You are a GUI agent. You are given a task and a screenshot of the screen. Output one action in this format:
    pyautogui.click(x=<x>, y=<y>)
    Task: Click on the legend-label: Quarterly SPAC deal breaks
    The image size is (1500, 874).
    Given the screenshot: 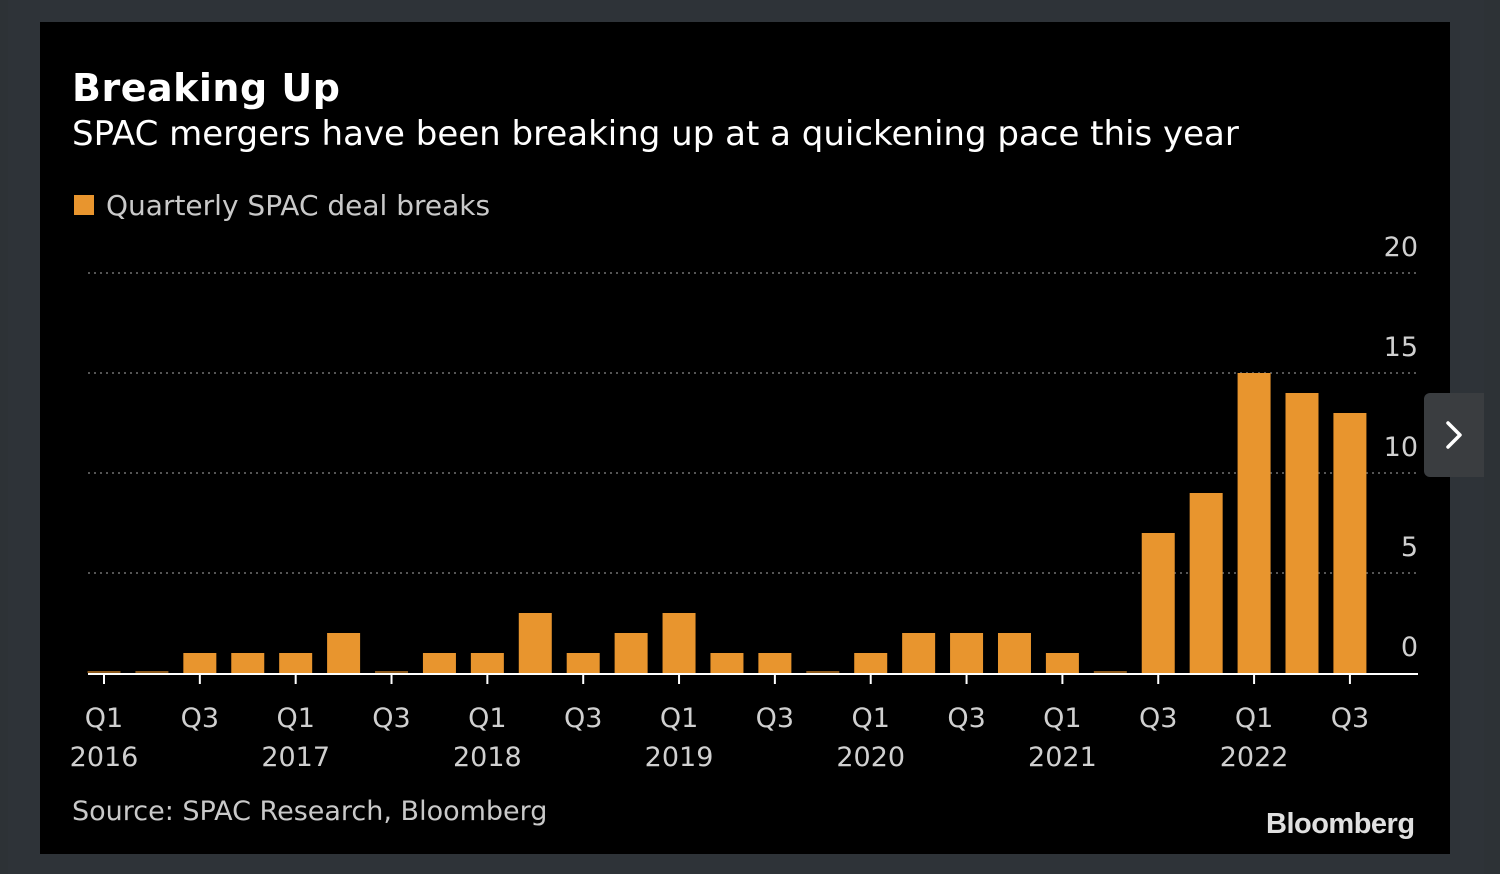 What is the action you would take?
    pyautogui.click(x=298, y=205)
    